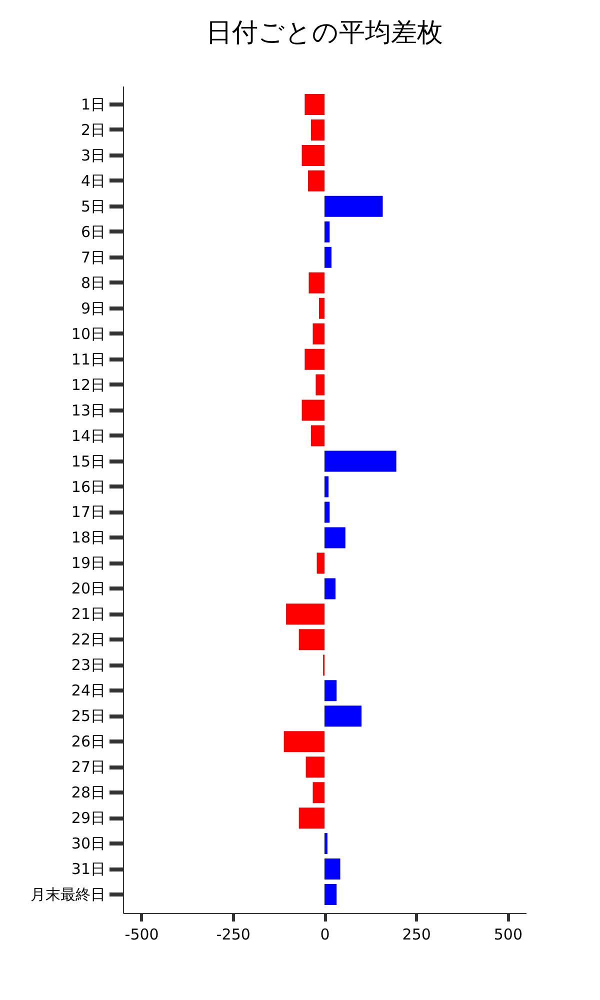  I want to click on y-tick-label: 13日, so click(88, 410).